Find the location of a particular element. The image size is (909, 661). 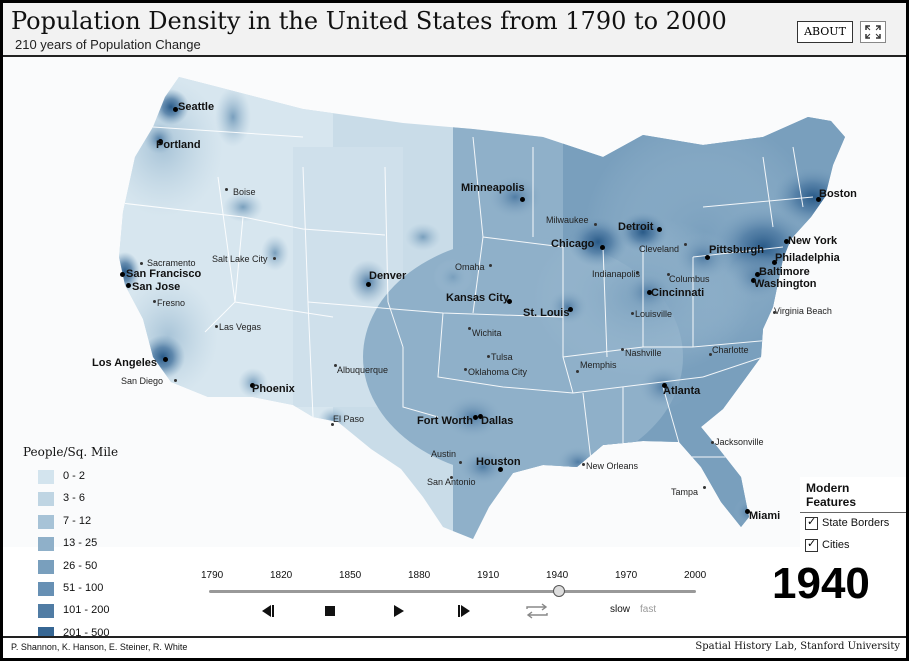

san-antonio-marker is located at coordinates (451, 477).